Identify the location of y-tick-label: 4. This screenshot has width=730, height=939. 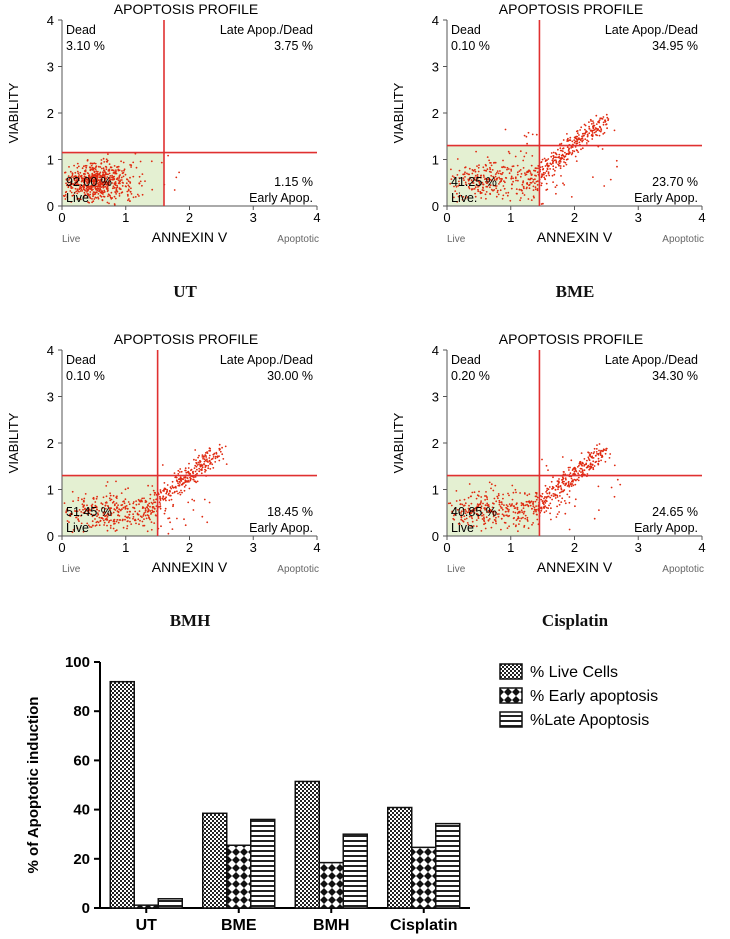
(50, 20).